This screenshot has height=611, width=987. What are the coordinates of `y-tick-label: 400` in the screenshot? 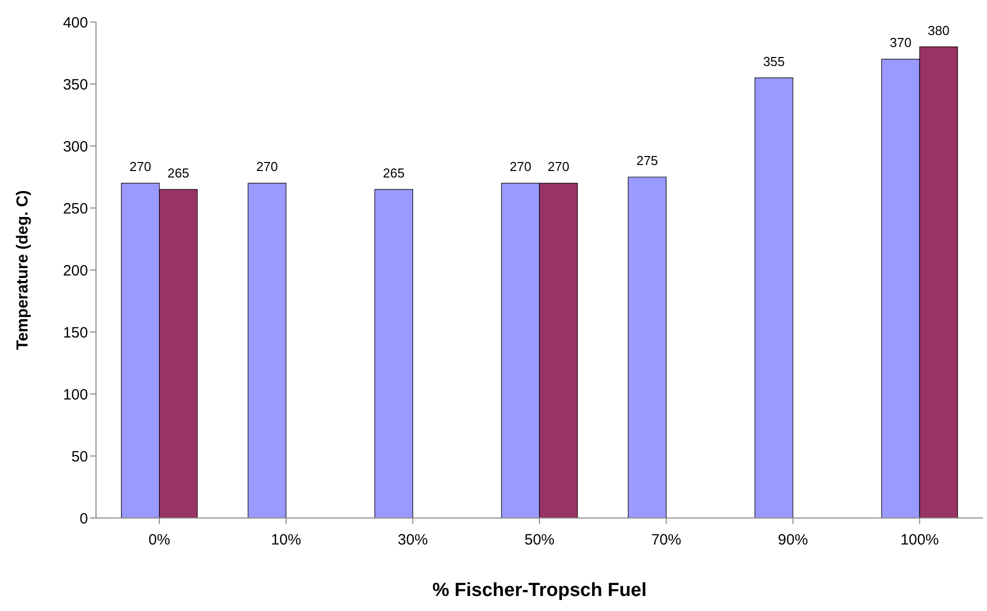 It's located at (75, 23).